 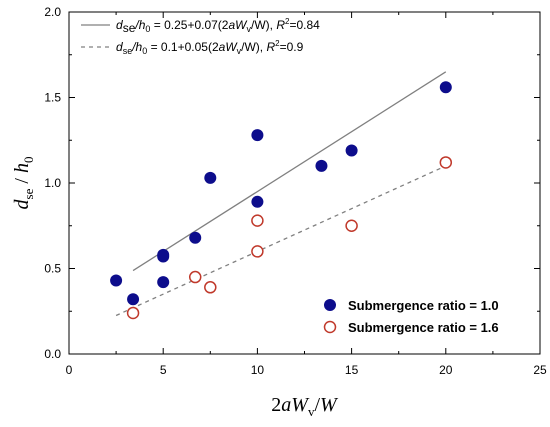 What do you see at coordinates (330, 305) in the screenshot?
I see `legend-marker-filled` at bounding box center [330, 305].